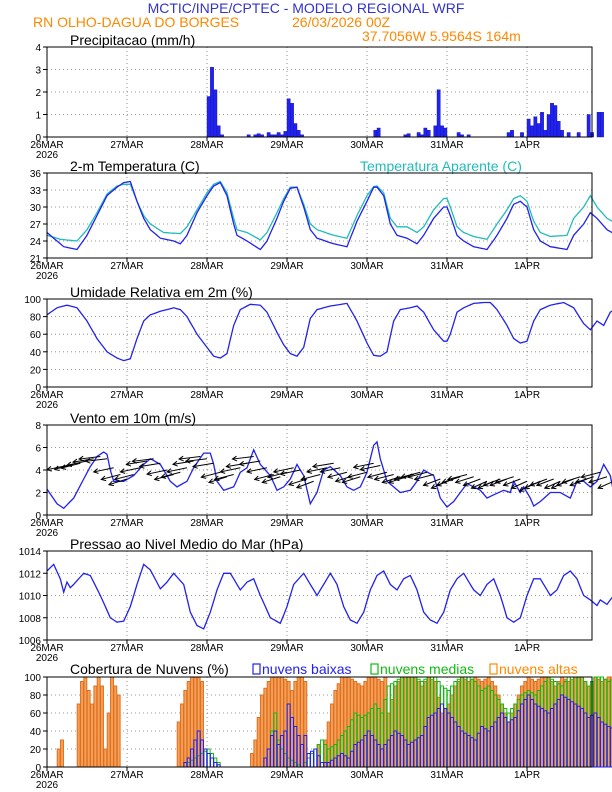 The image size is (612, 792). Describe the element at coordinates (36, 353) in the screenshot. I see `y-tick-label: 40` at that location.